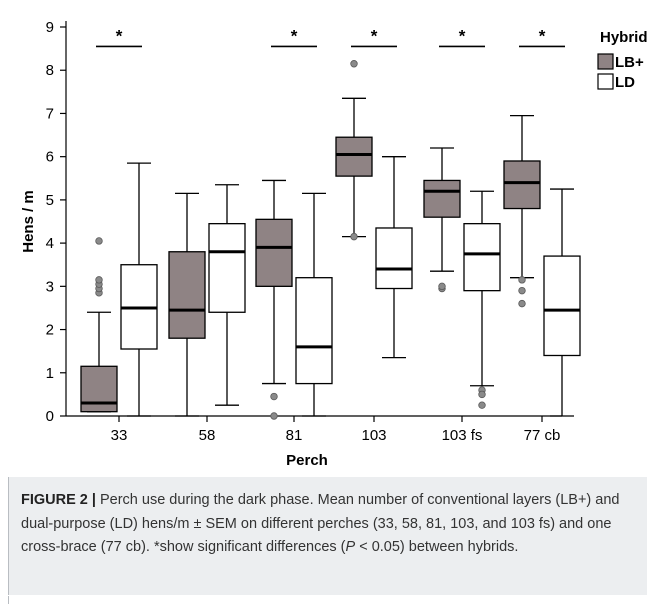 The image size is (655, 604). What do you see at coordinates (624, 37) in the screenshot?
I see `legend-title: Hybrid` at bounding box center [624, 37].